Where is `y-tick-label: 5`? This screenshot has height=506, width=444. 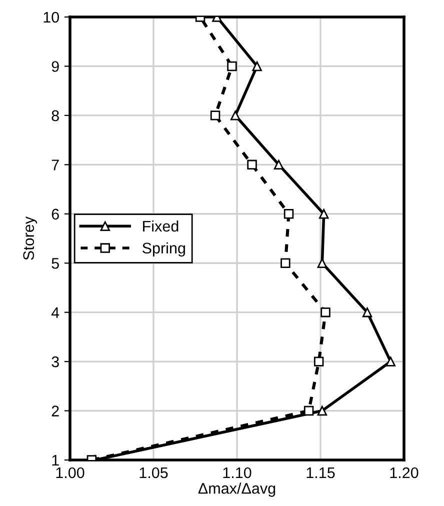
y-tick-label: 5 is located at coordinates (55, 263).